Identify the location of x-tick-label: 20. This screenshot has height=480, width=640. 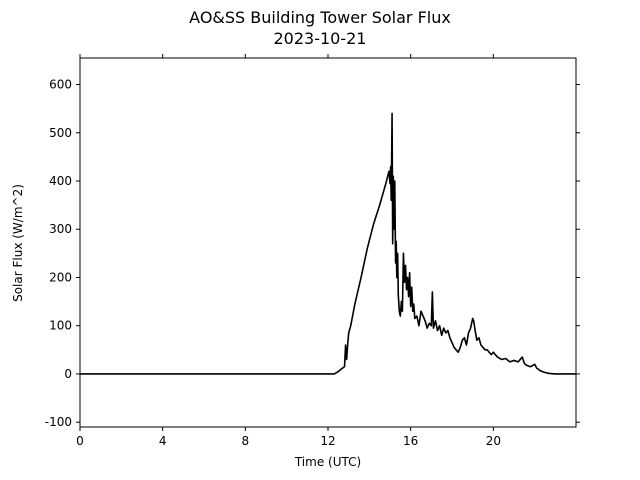
(493, 441).